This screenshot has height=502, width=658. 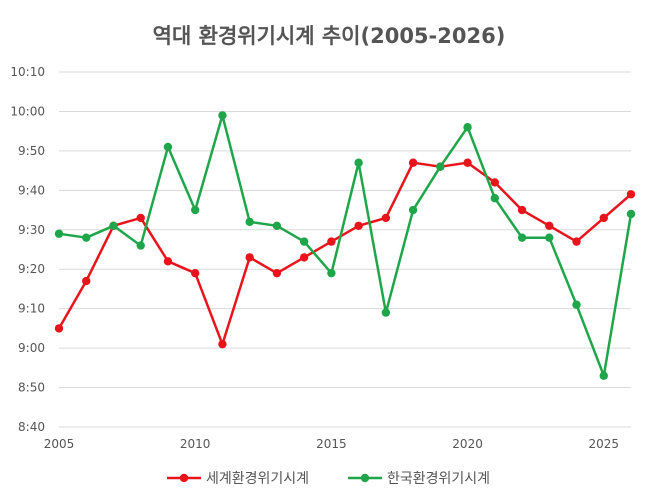 I want to click on y-tick-label: 8:40, so click(x=31, y=427).